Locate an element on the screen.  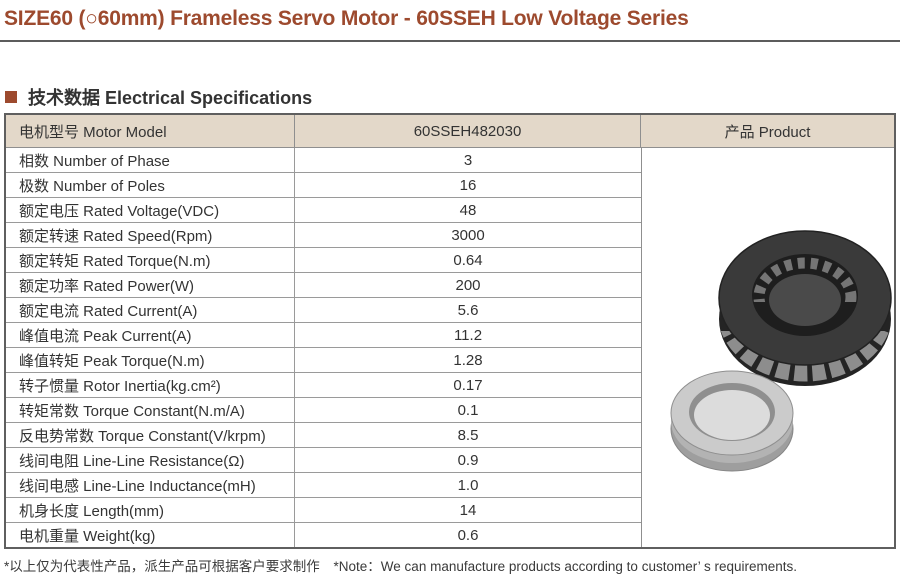
footnote-chinese: *以上仅为代表性产品，派生产品可根据客户要求制作 is located at coordinates (162, 566).